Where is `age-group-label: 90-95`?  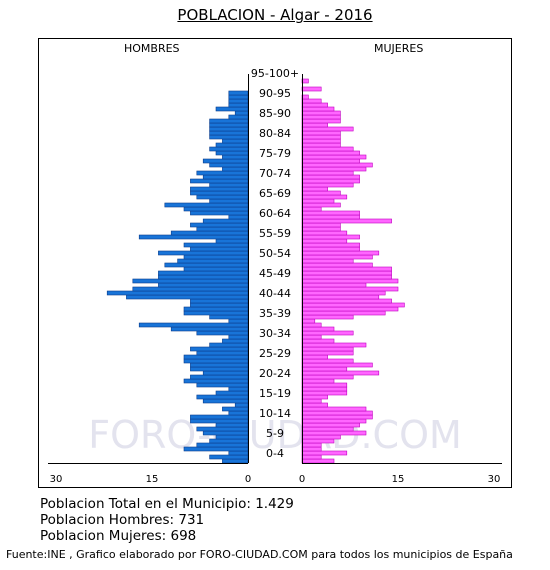
age-group-label: 90-95 is located at coordinates (275, 93).